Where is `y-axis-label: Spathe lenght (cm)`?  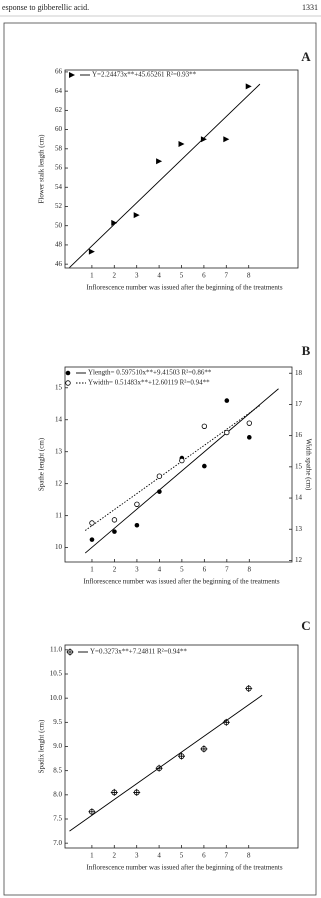 y-axis-label: Spathe lenght (cm) is located at coordinates (42, 464).